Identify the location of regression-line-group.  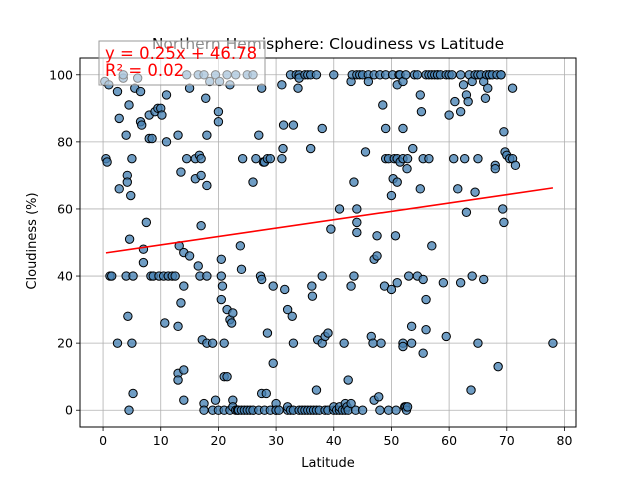
(329, 220).